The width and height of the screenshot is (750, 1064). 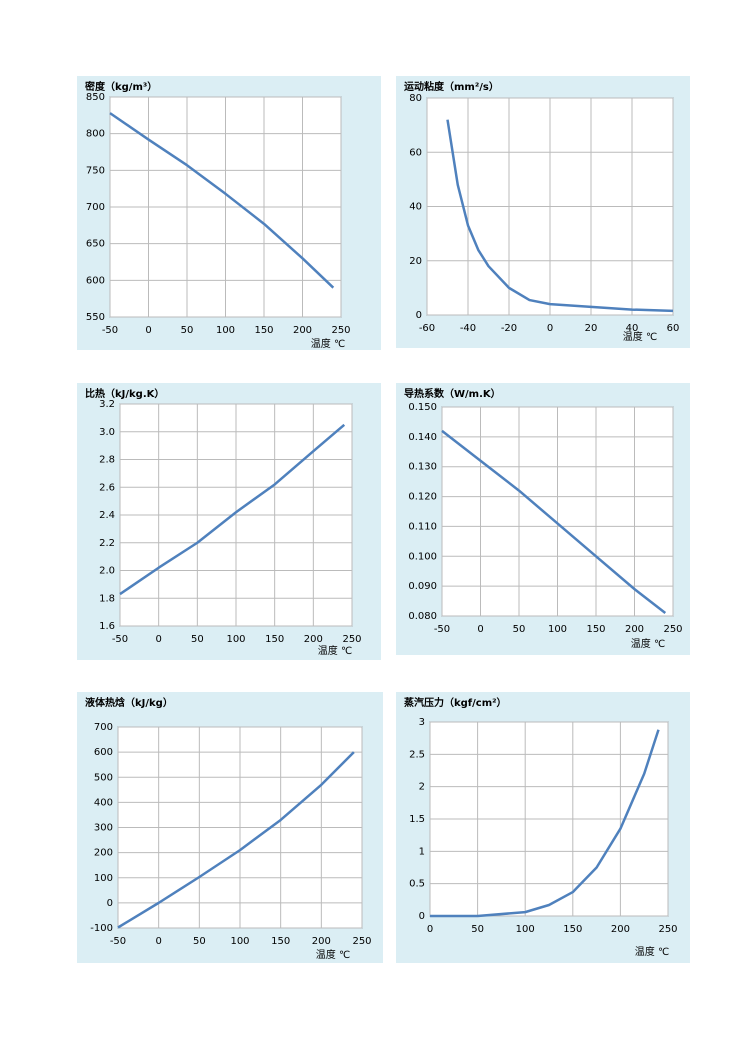 What do you see at coordinates (107, 598) in the screenshot?
I see `y-tick-label: 1.8` at bounding box center [107, 598].